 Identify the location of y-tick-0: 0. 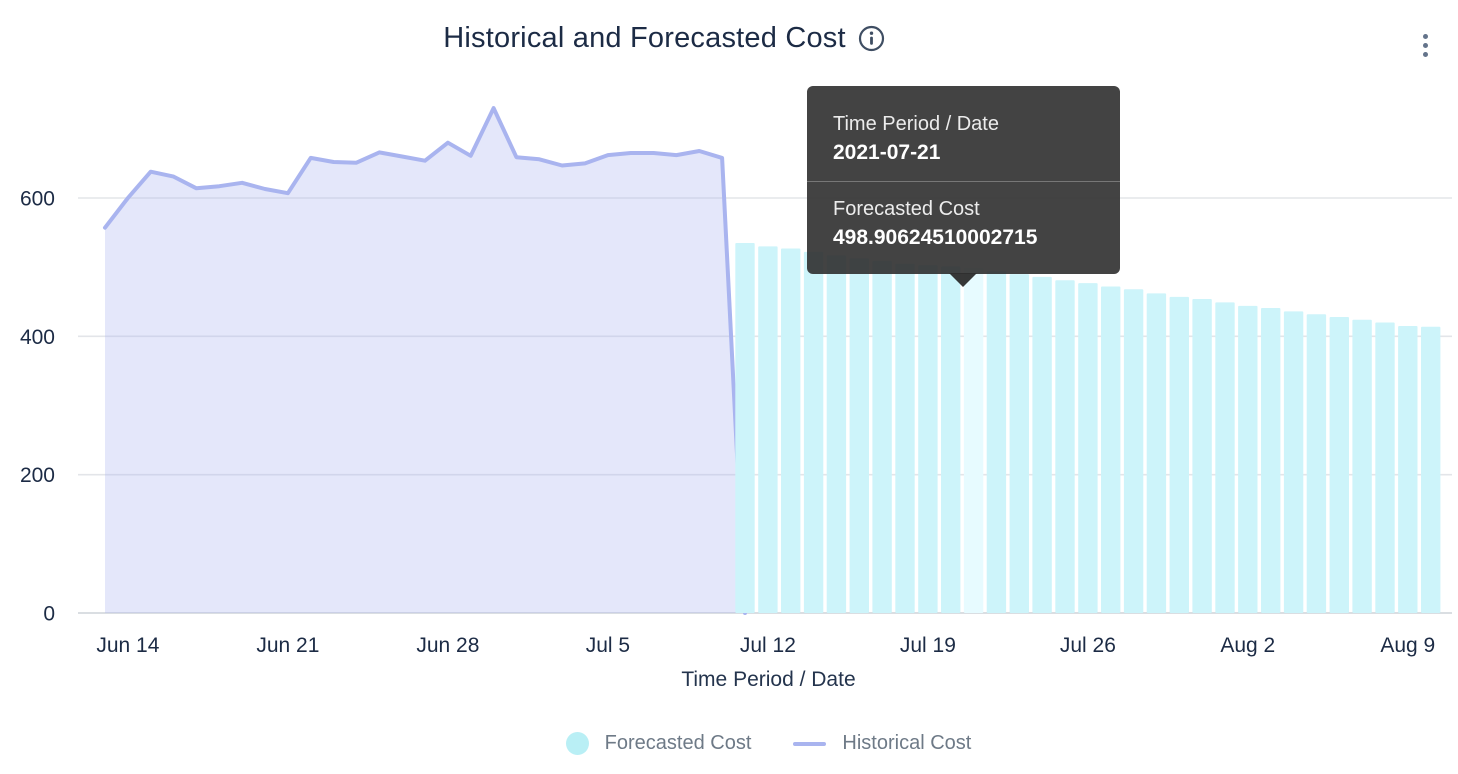
(49, 614).